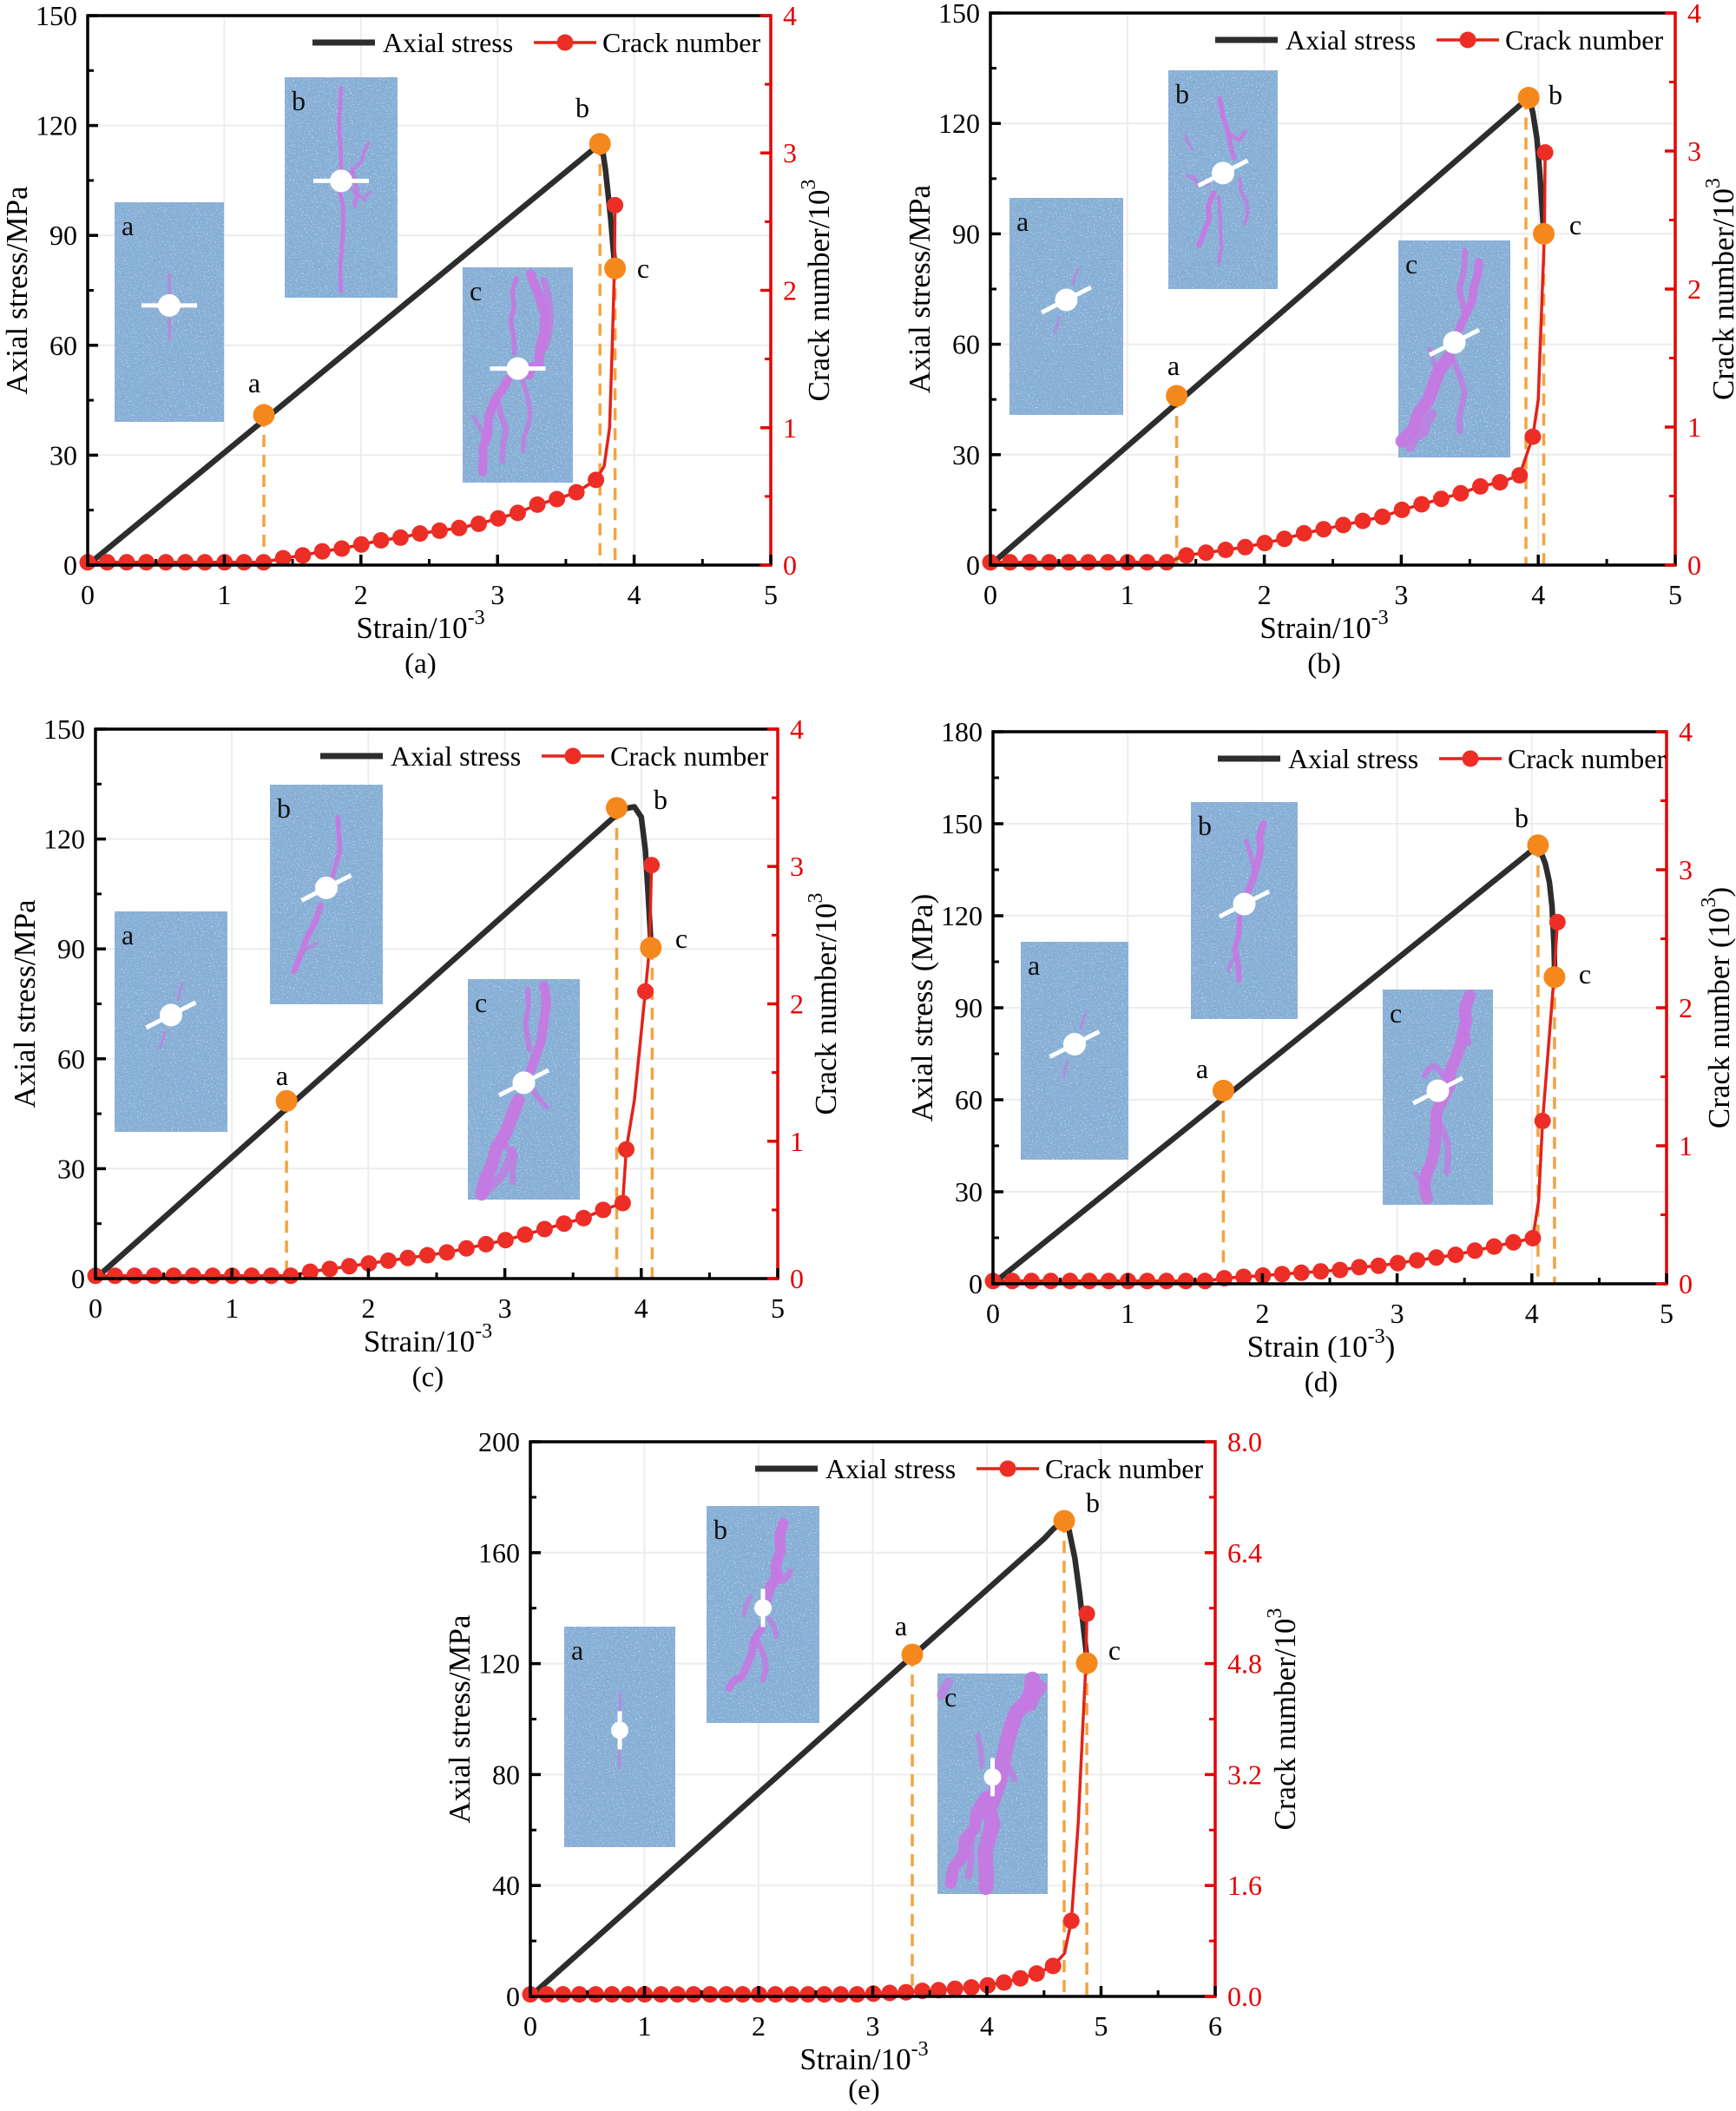 This screenshot has width=1736, height=2111. Describe the element at coordinates (1244, 1553) in the screenshot. I see `svg-text: 6.4` at that location.